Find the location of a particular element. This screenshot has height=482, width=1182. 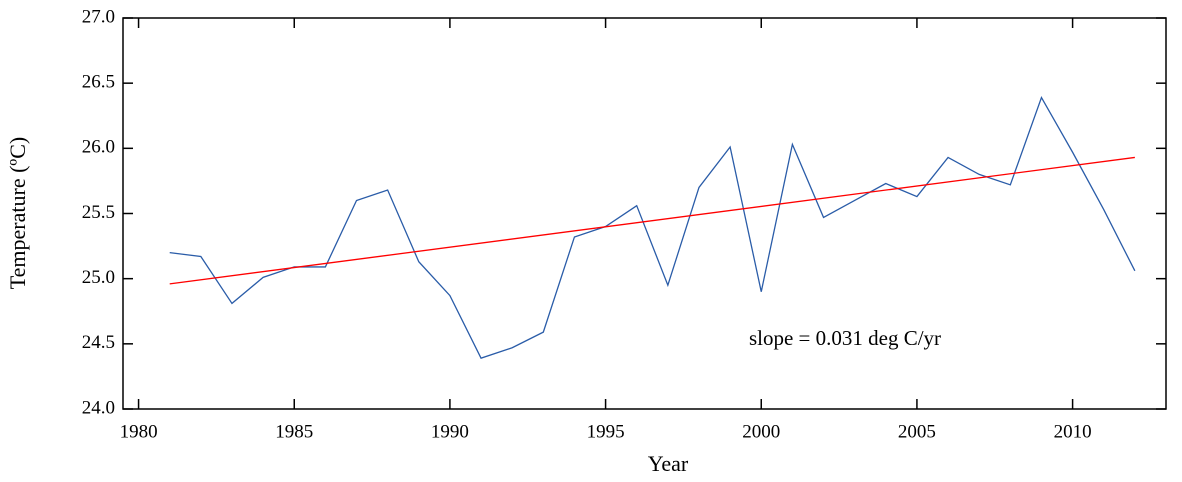

x-tick-label: 1990 is located at coordinates (450, 431).